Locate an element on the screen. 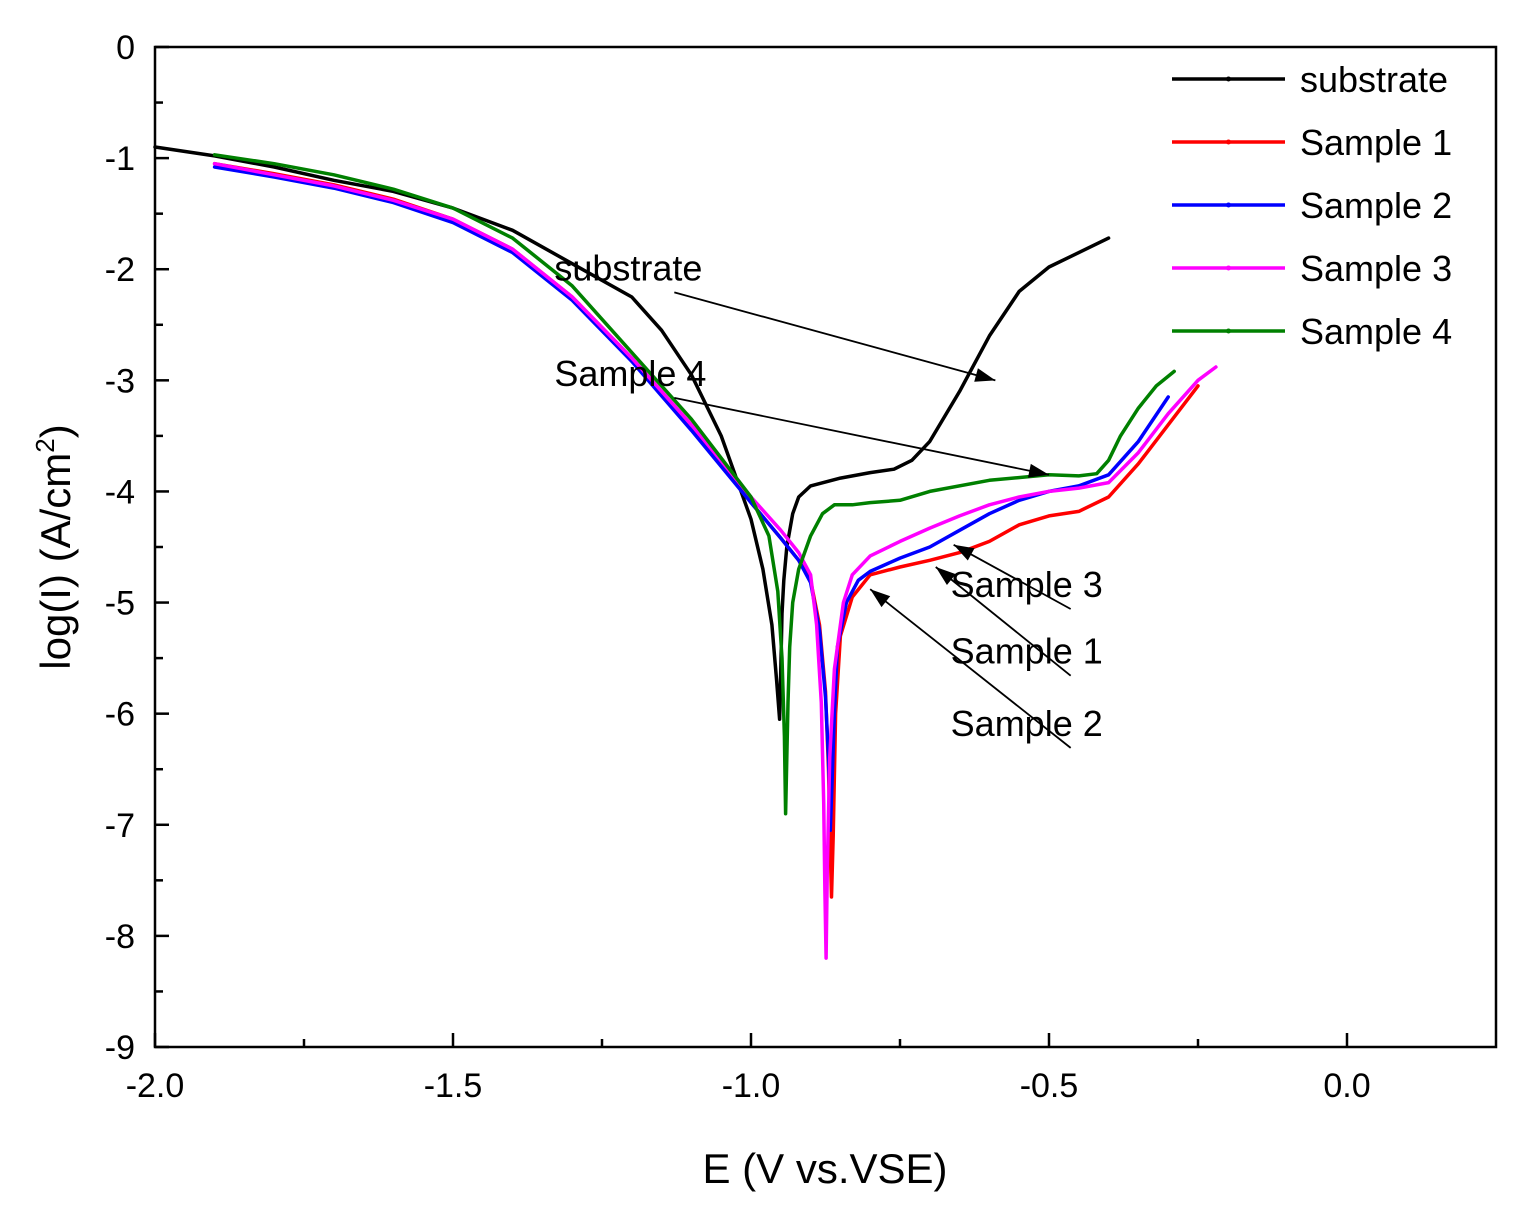 The image size is (1525, 1223). y-tick-label: -1 is located at coordinates (120, 159).